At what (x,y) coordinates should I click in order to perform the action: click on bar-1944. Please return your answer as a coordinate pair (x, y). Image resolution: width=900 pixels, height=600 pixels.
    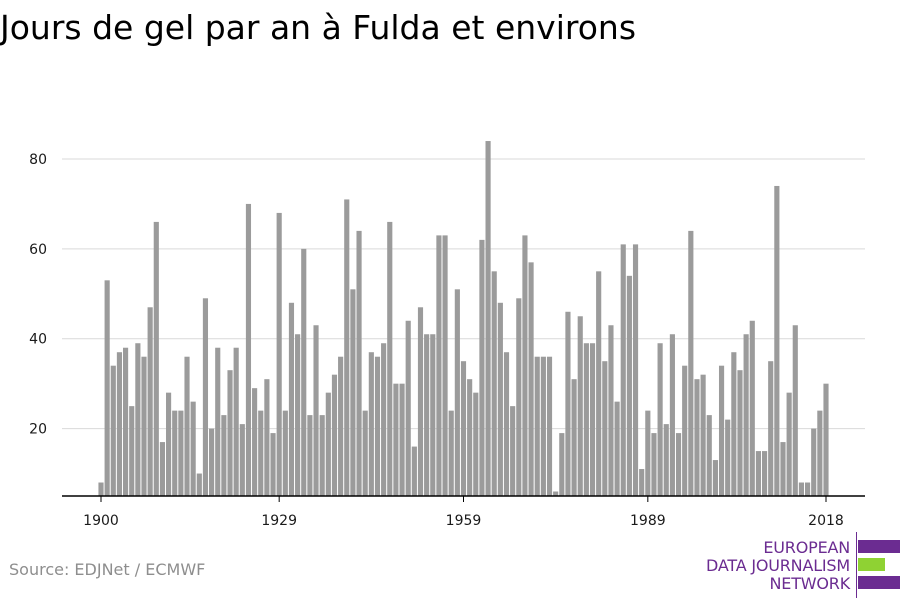
    Looking at the image, I should click on (371, 424).